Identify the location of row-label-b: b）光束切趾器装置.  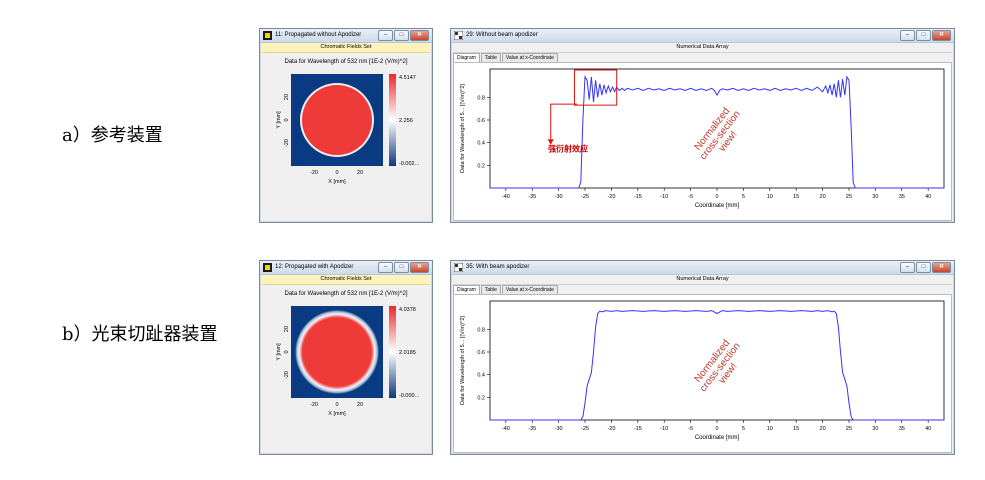
(140, 334).